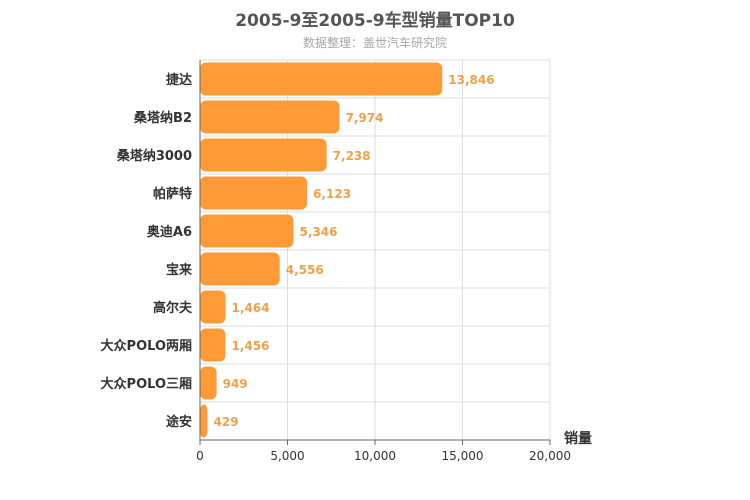 The image size is (750, 500). Describe the element at coordinates (287, 456) in the screenshot. I see `x-tick-label: 5,000` at that location.